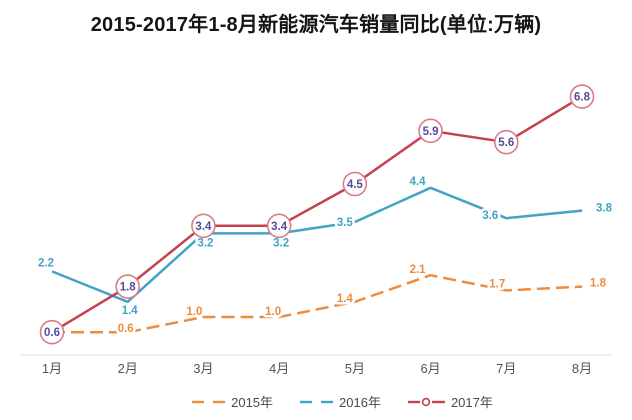  What do you see at coordinates (279, 368) in the screenshot?
I see `svg-text: 4月` at bounding box center [279, 368].